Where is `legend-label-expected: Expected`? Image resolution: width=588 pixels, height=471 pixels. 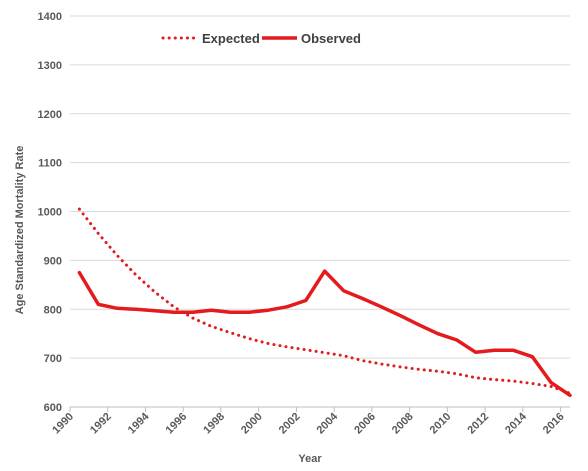 legend-label-expected: Expected is located at coordinates (231, 38).